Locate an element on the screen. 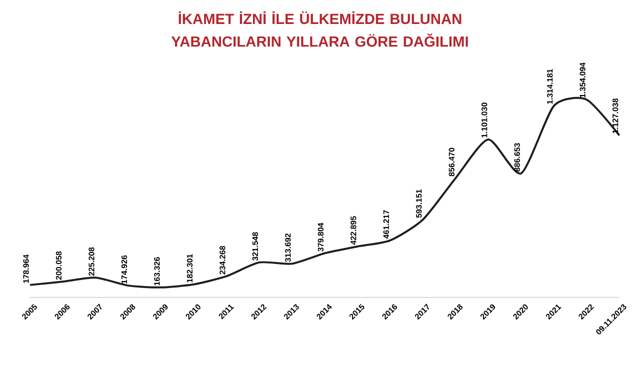  data-label: 178.964 is located at coordinates (26, 268).